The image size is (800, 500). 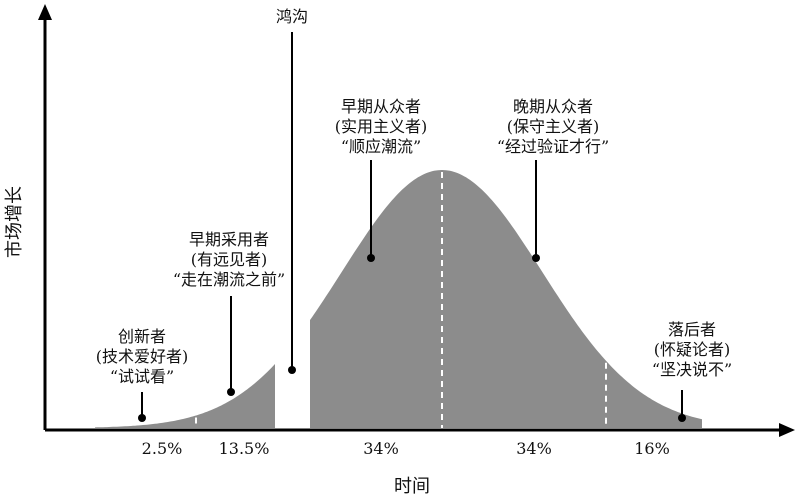 What do you see at coordinates (553, 146) in the screenshot?
I see `segment-quote: “经过验证才行”` at bounding box center [553, 146].